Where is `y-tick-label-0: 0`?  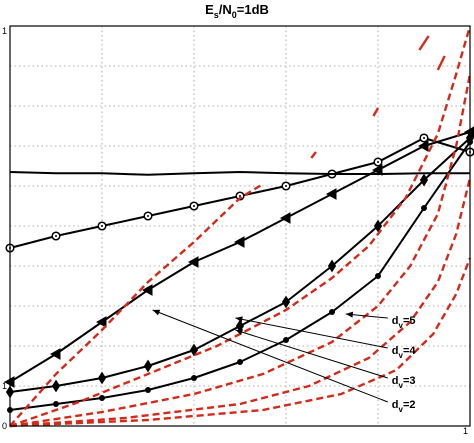
y-tick-label-0: 0 is located at coordinates (4, 426).